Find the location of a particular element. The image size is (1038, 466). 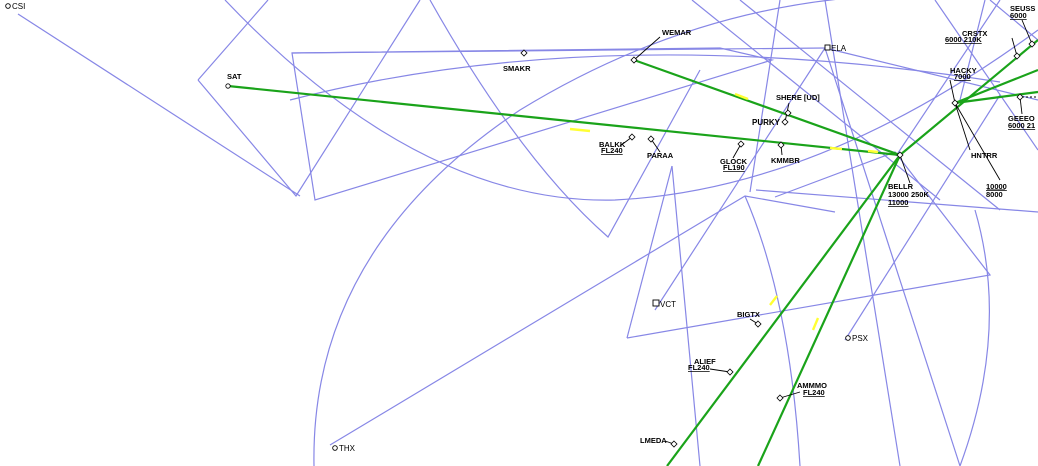

fix-marker-paraa is located at coordinates (651, 139).